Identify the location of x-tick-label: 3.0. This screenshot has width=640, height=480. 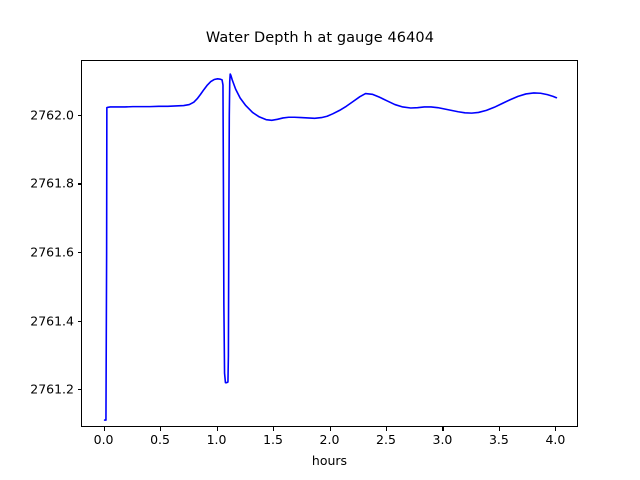
(442, 439).